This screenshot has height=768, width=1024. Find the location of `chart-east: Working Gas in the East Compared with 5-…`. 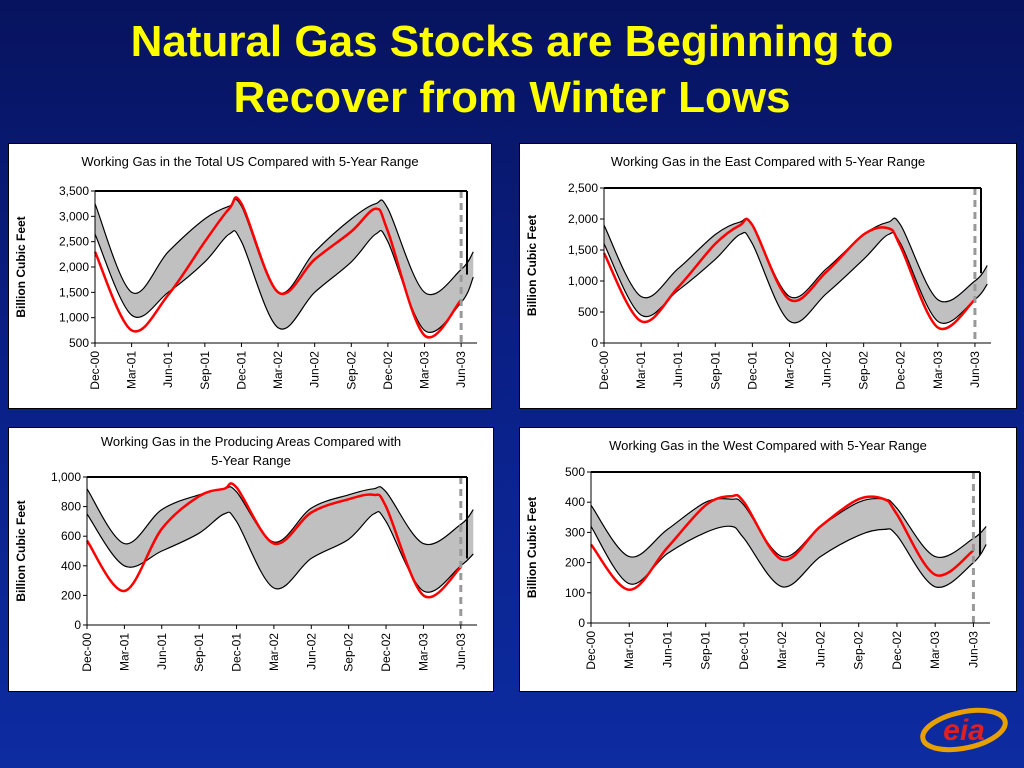

chart-east: Working Gas in the East Compared with 5-… is located at coordinates (758, 272).